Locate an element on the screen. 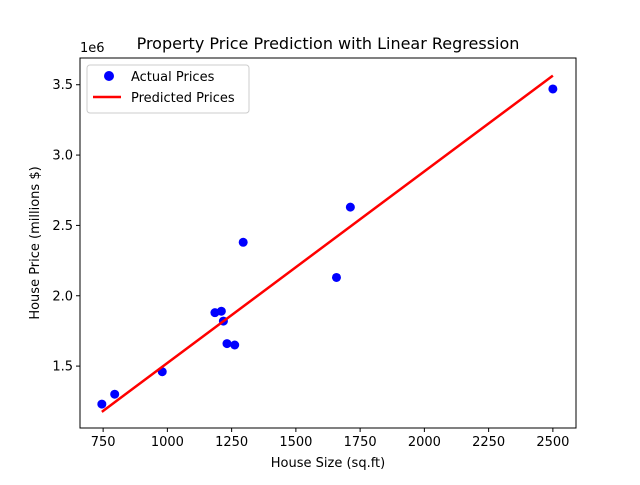 Image resolution: width=640 pixels, height=485 pixels. y-axis-ticks: 1.5 2.0 2.5 3.0 3.5 is located at coordinates (66, 226).